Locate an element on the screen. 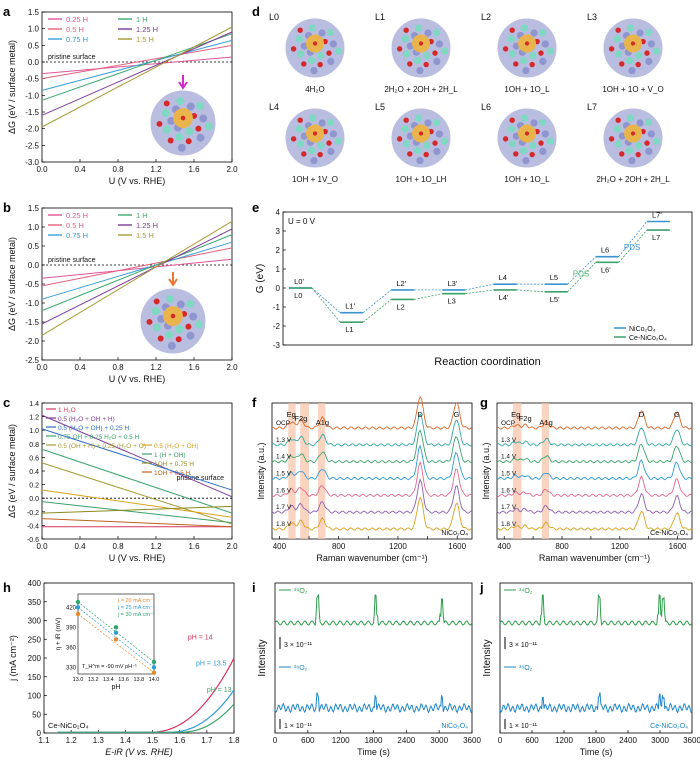  panel-h-inset-xtick-label: 13.2 is located at coordinates (93, 680).